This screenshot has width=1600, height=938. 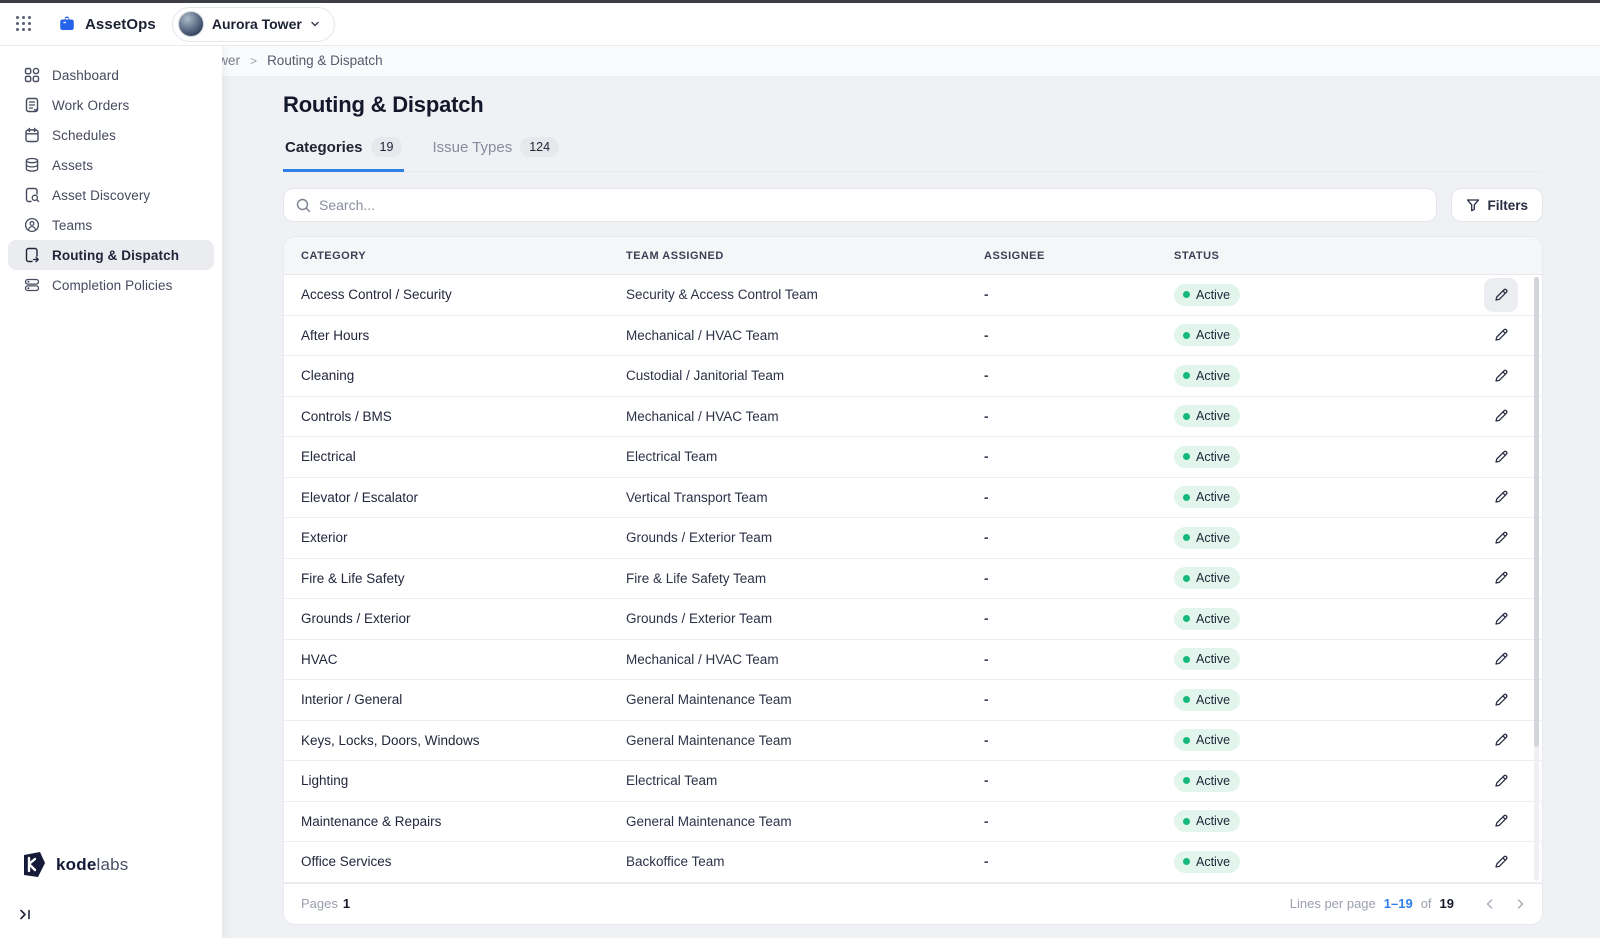 What do you see at coordinates (32, 164) in the screenshot?
I see `assets-icon` at bounding box center [32, 164].